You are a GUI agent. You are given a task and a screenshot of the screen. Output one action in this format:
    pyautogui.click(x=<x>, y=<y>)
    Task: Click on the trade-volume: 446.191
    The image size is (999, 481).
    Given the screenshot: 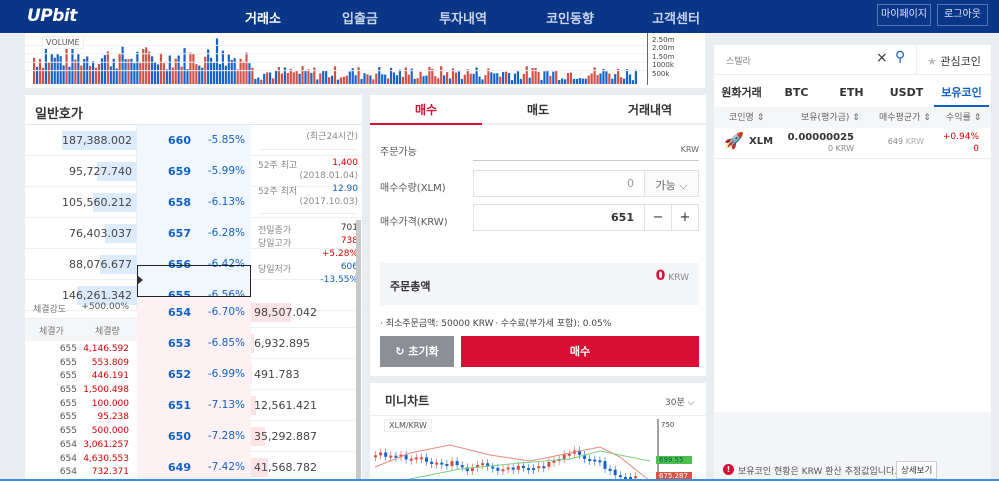 What is the action you would take?
    pyautogui.click(x=110, y=376)
    